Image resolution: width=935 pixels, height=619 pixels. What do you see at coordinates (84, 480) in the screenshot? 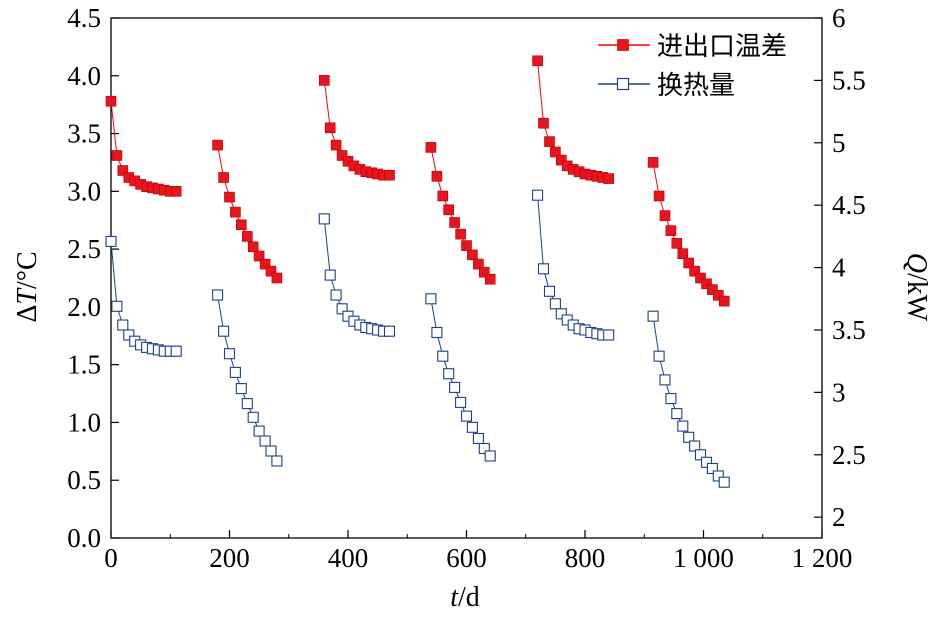
I see `left-y-tick-label: 0.5` at bounding box center [84, 480].